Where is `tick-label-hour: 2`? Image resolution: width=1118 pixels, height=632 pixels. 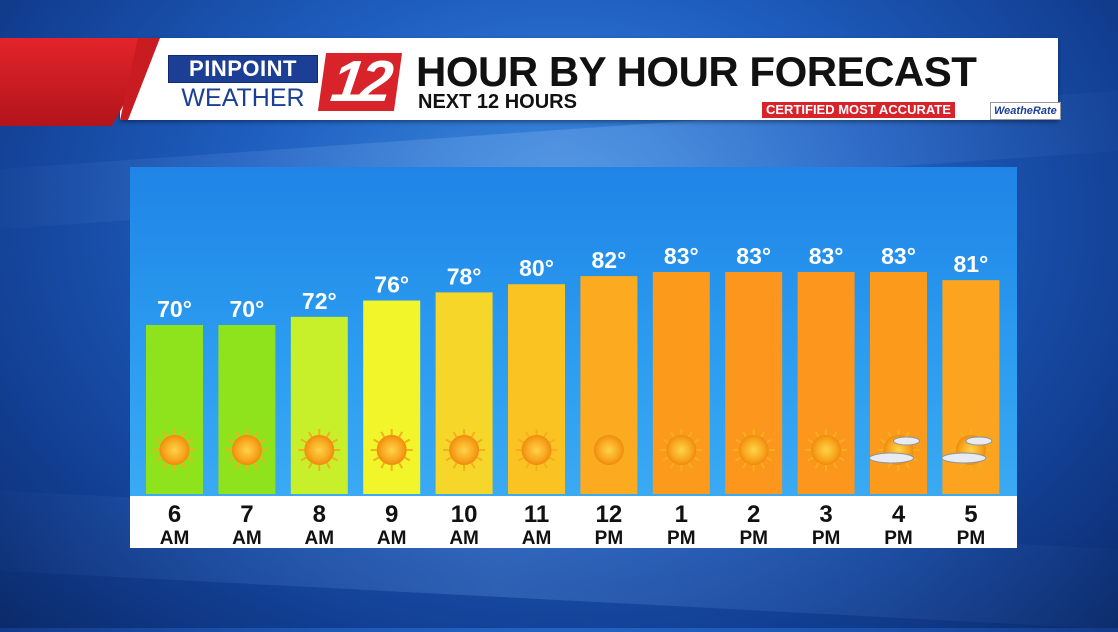 tick-label-hour: 2 is located at coordinates (753, 514).